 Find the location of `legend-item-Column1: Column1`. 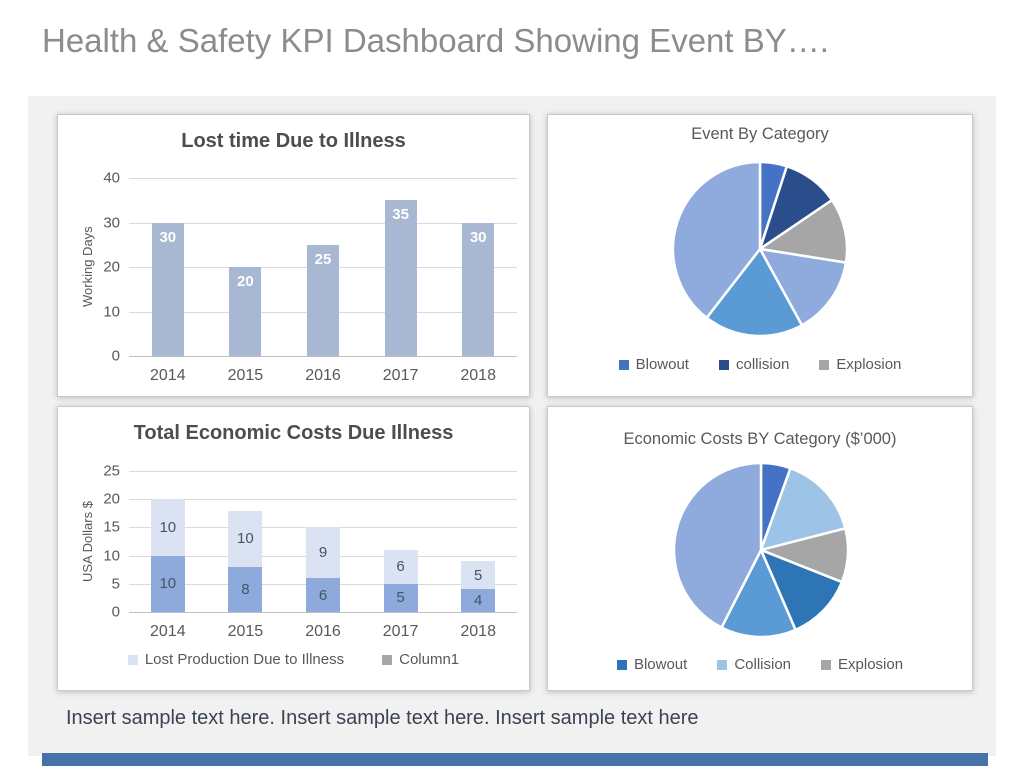

legend-item-Column1: Column1 is located at coordinates (420, 659).